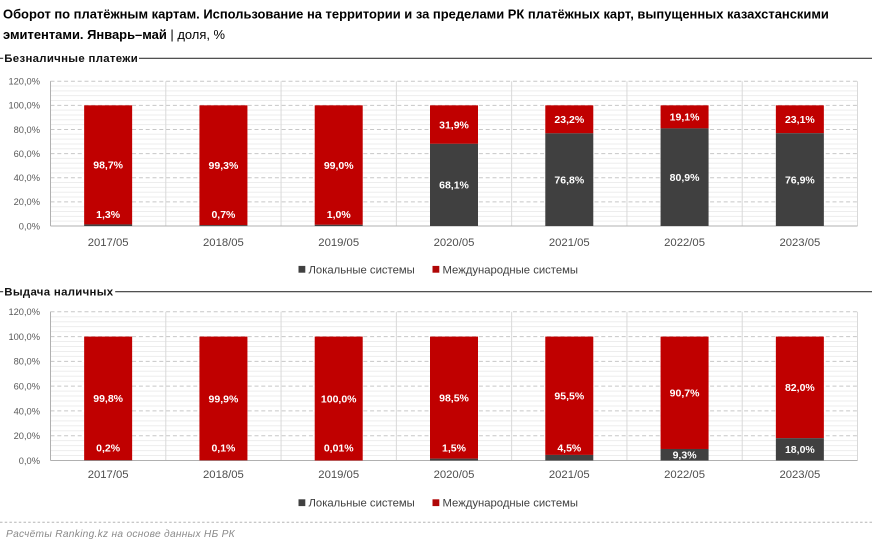  I want to click on svg-text: 19,1%, so click(685, 118).